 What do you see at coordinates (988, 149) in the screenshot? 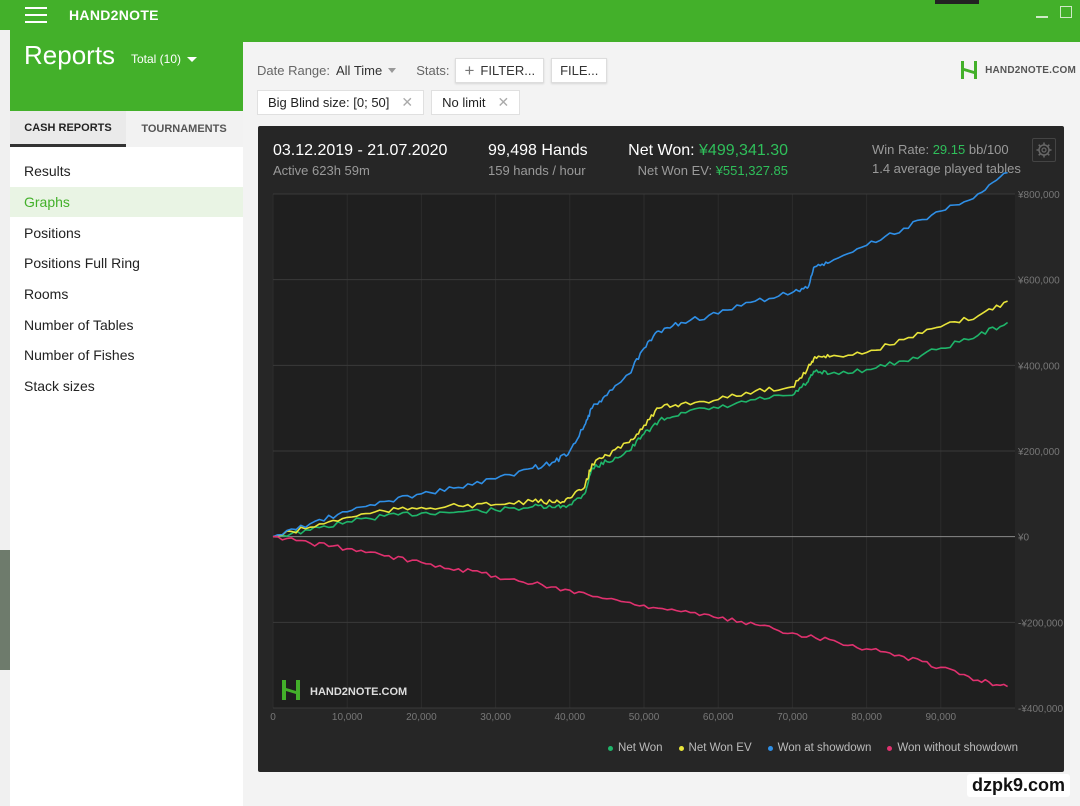
I see `win-rate-unit: bb/100` at bounding box center [988, 149].